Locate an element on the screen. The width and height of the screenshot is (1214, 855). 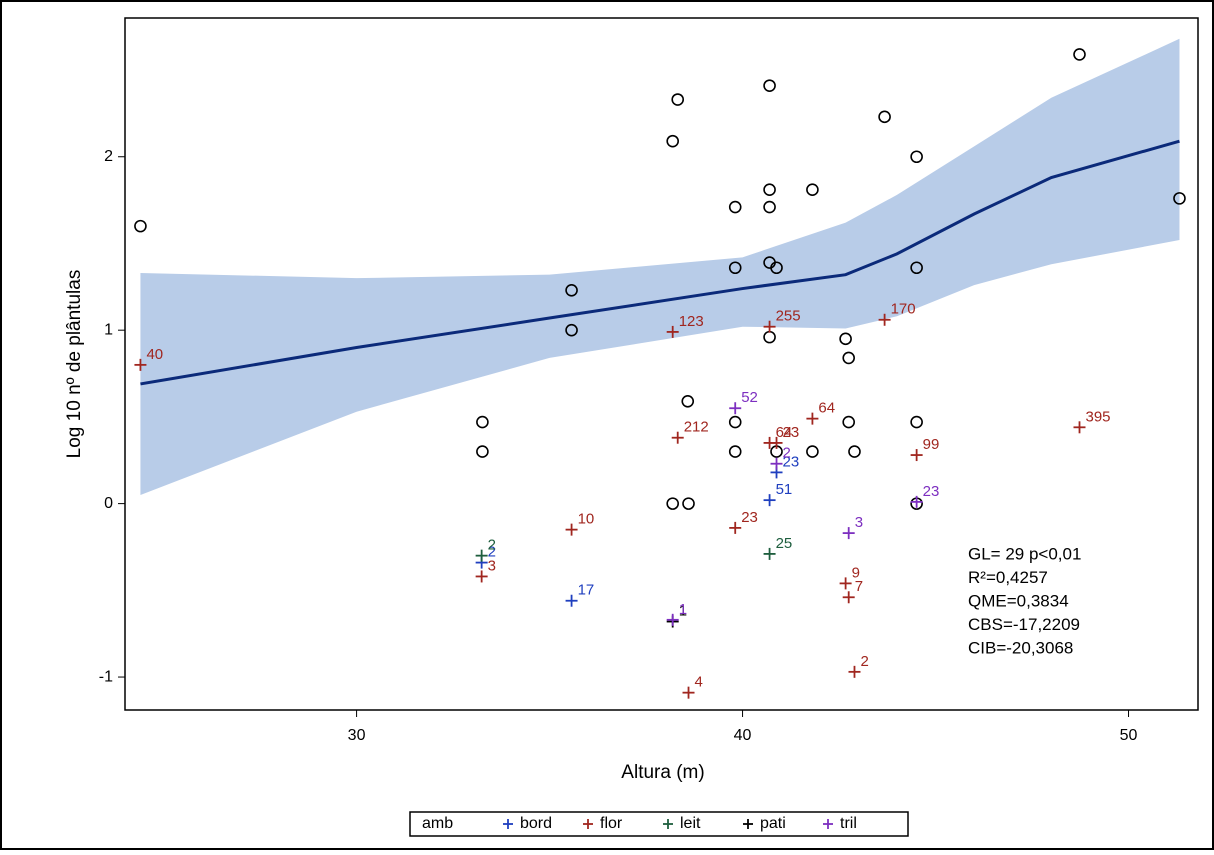
point-label: 17 is located at coordinates (586, 590).